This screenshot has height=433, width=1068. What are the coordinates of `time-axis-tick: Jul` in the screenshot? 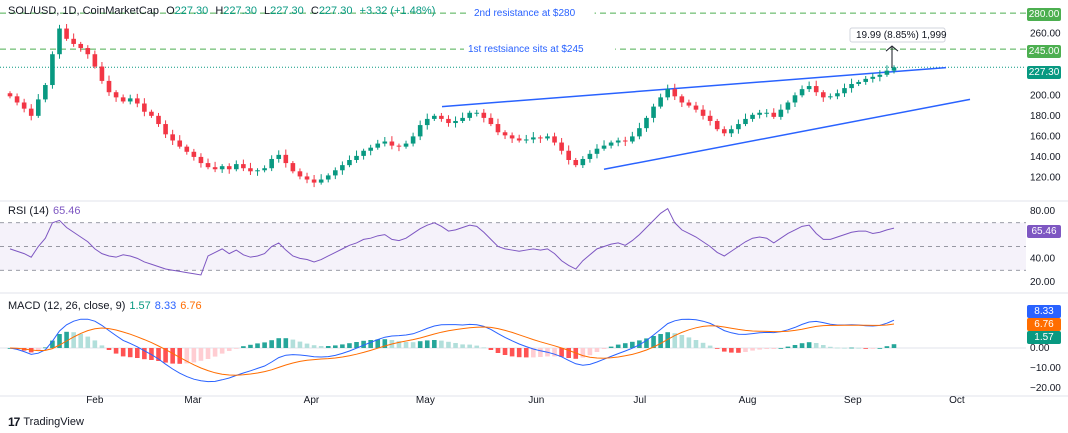 It's located at (639, 400).